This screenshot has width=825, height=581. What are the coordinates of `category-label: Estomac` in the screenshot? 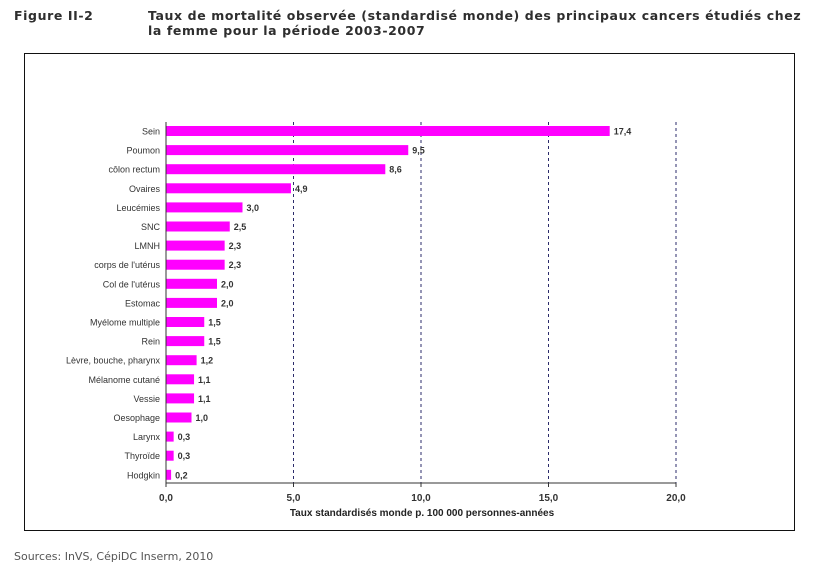 It's located at (143, 303).